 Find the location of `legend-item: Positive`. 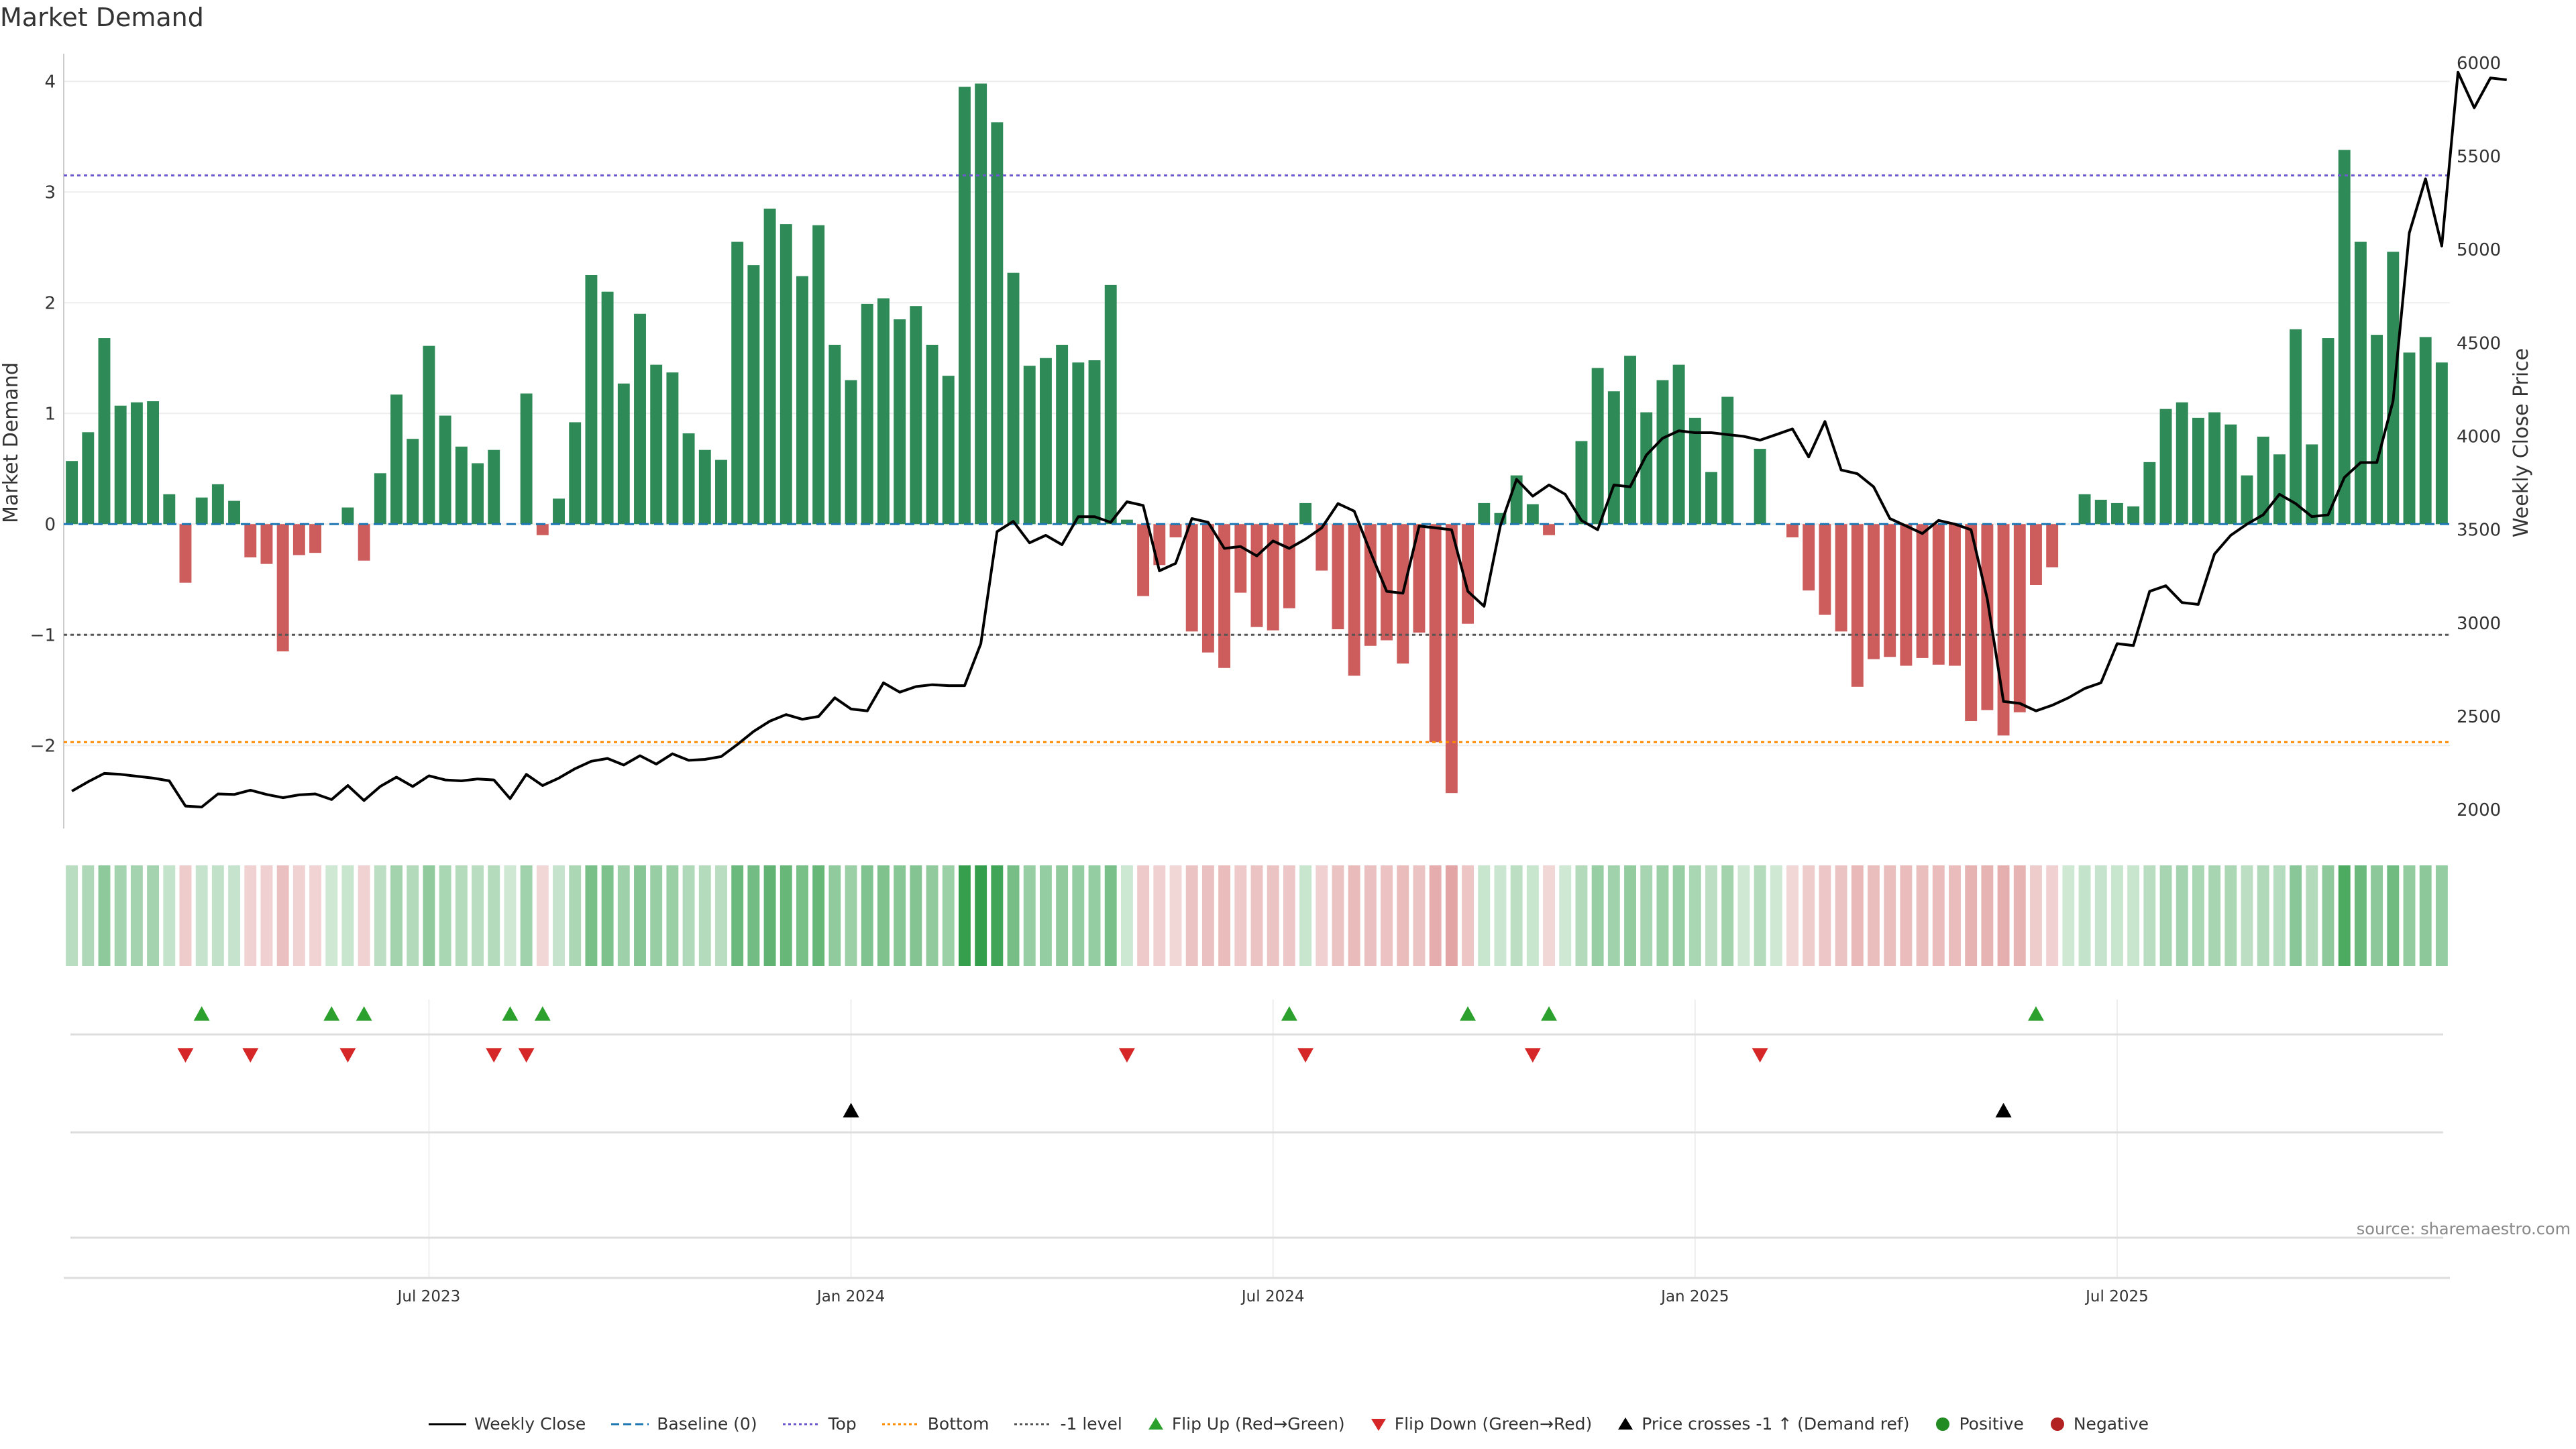

legend-item: Positive is located at coordinates (1978, 1424).